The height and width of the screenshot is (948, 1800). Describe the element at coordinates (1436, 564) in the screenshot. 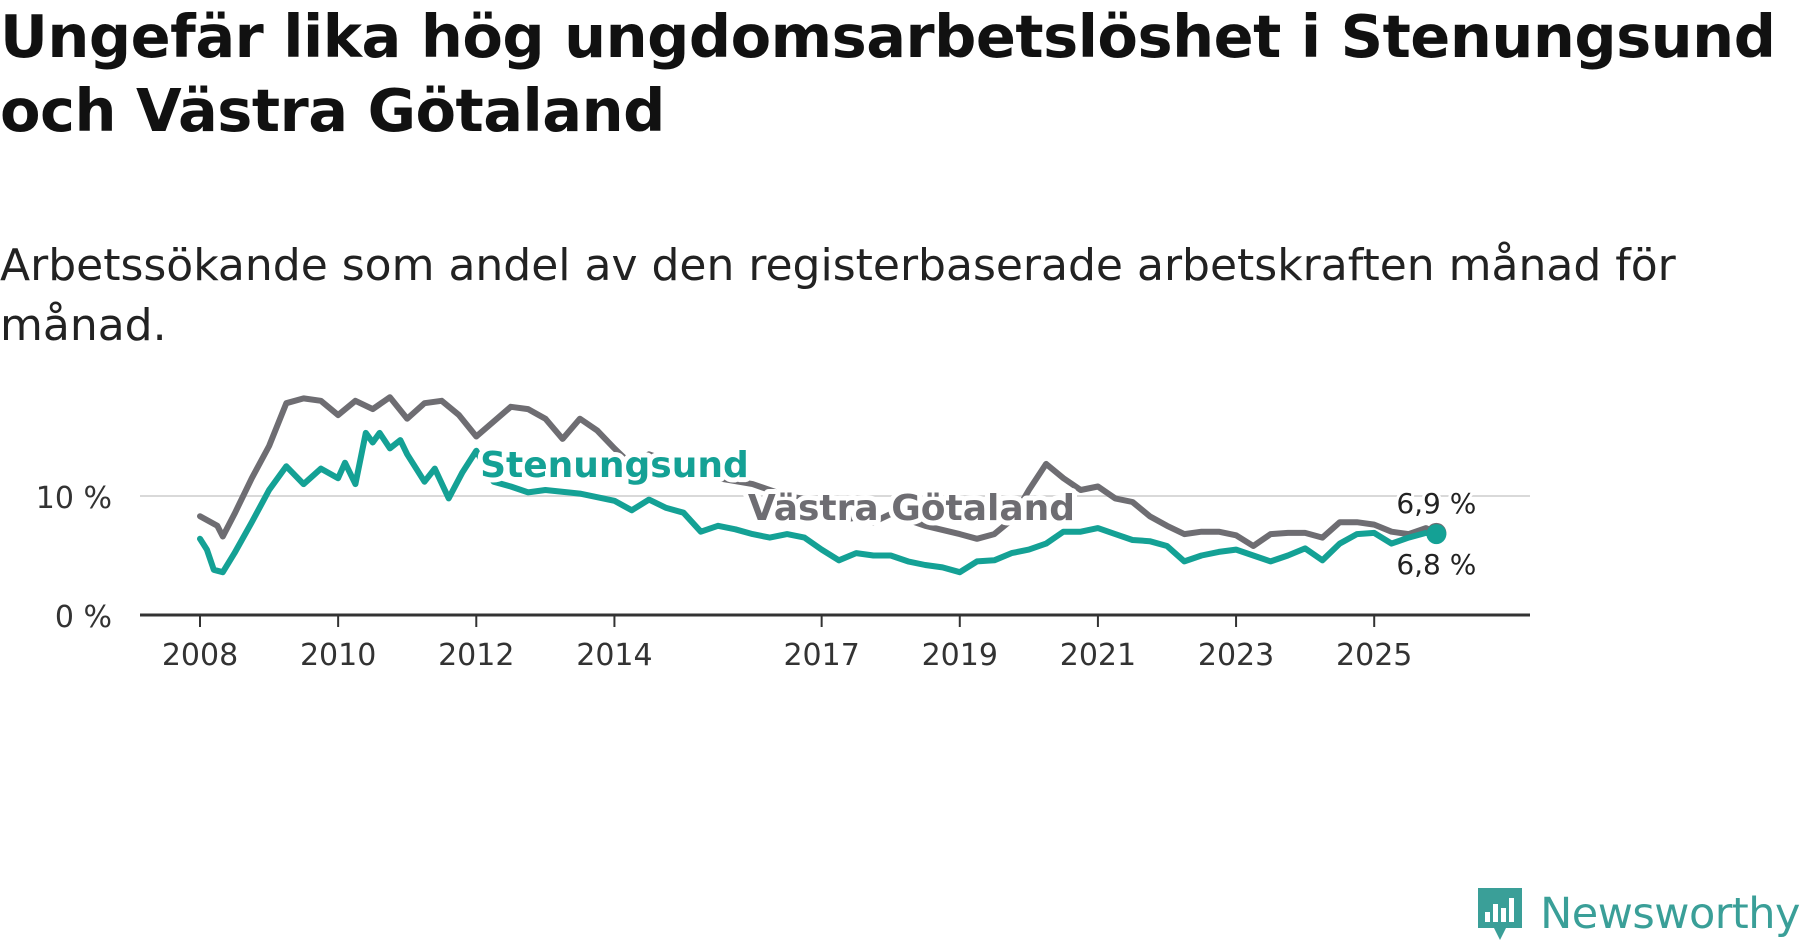

I see `end-label-stenungsund: 6,8 %` at that location.